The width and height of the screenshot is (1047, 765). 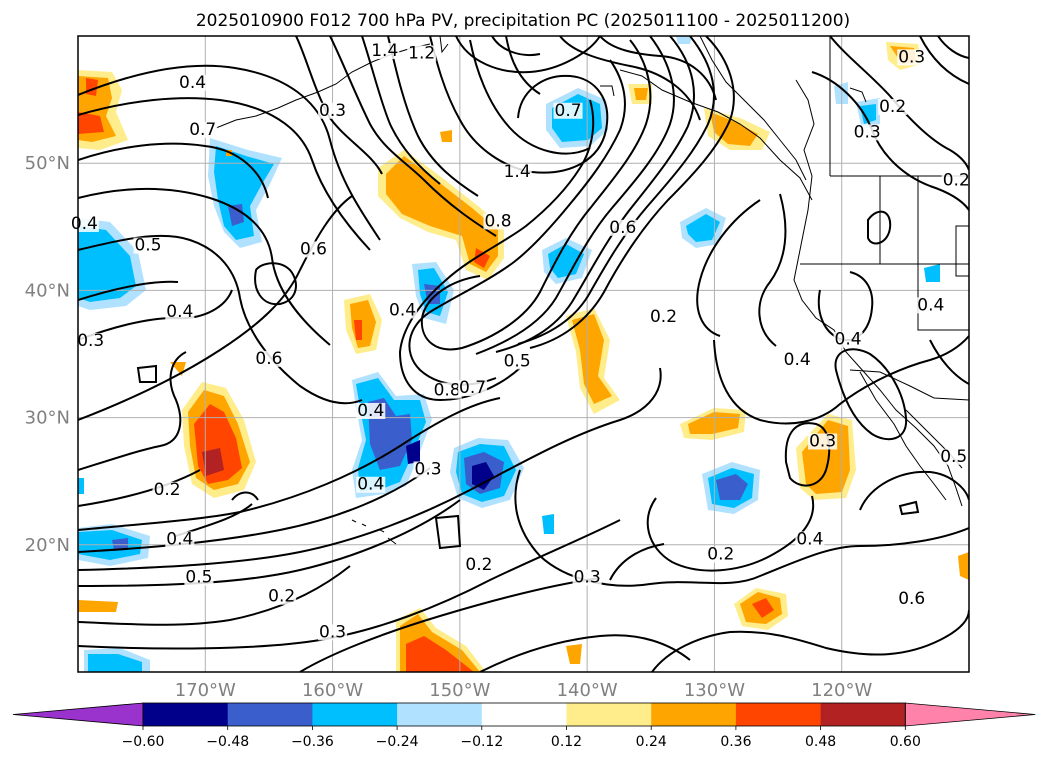 I want to click on lat-tick-label: 20°N, so click(x=47, y=545).